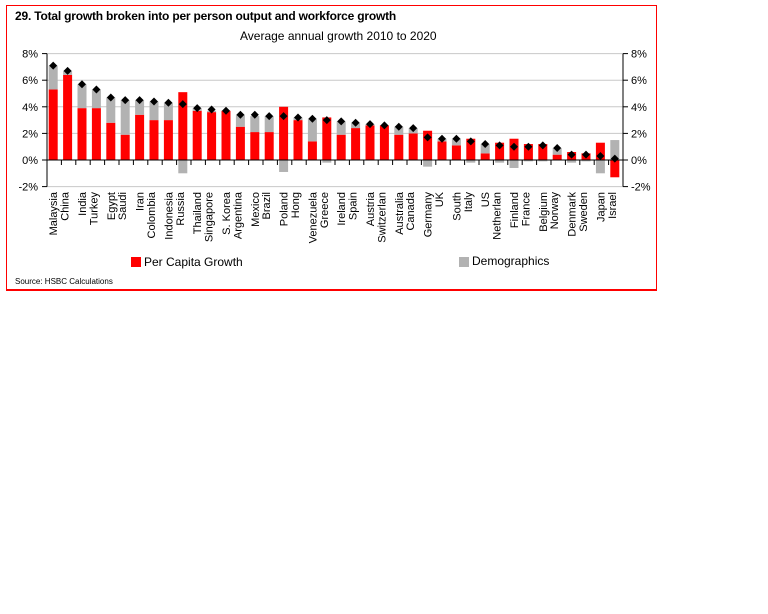 The height and width of the screenshot is (614, 768). I want to click on y-tick-label-right: 8%, so click(639, 55).